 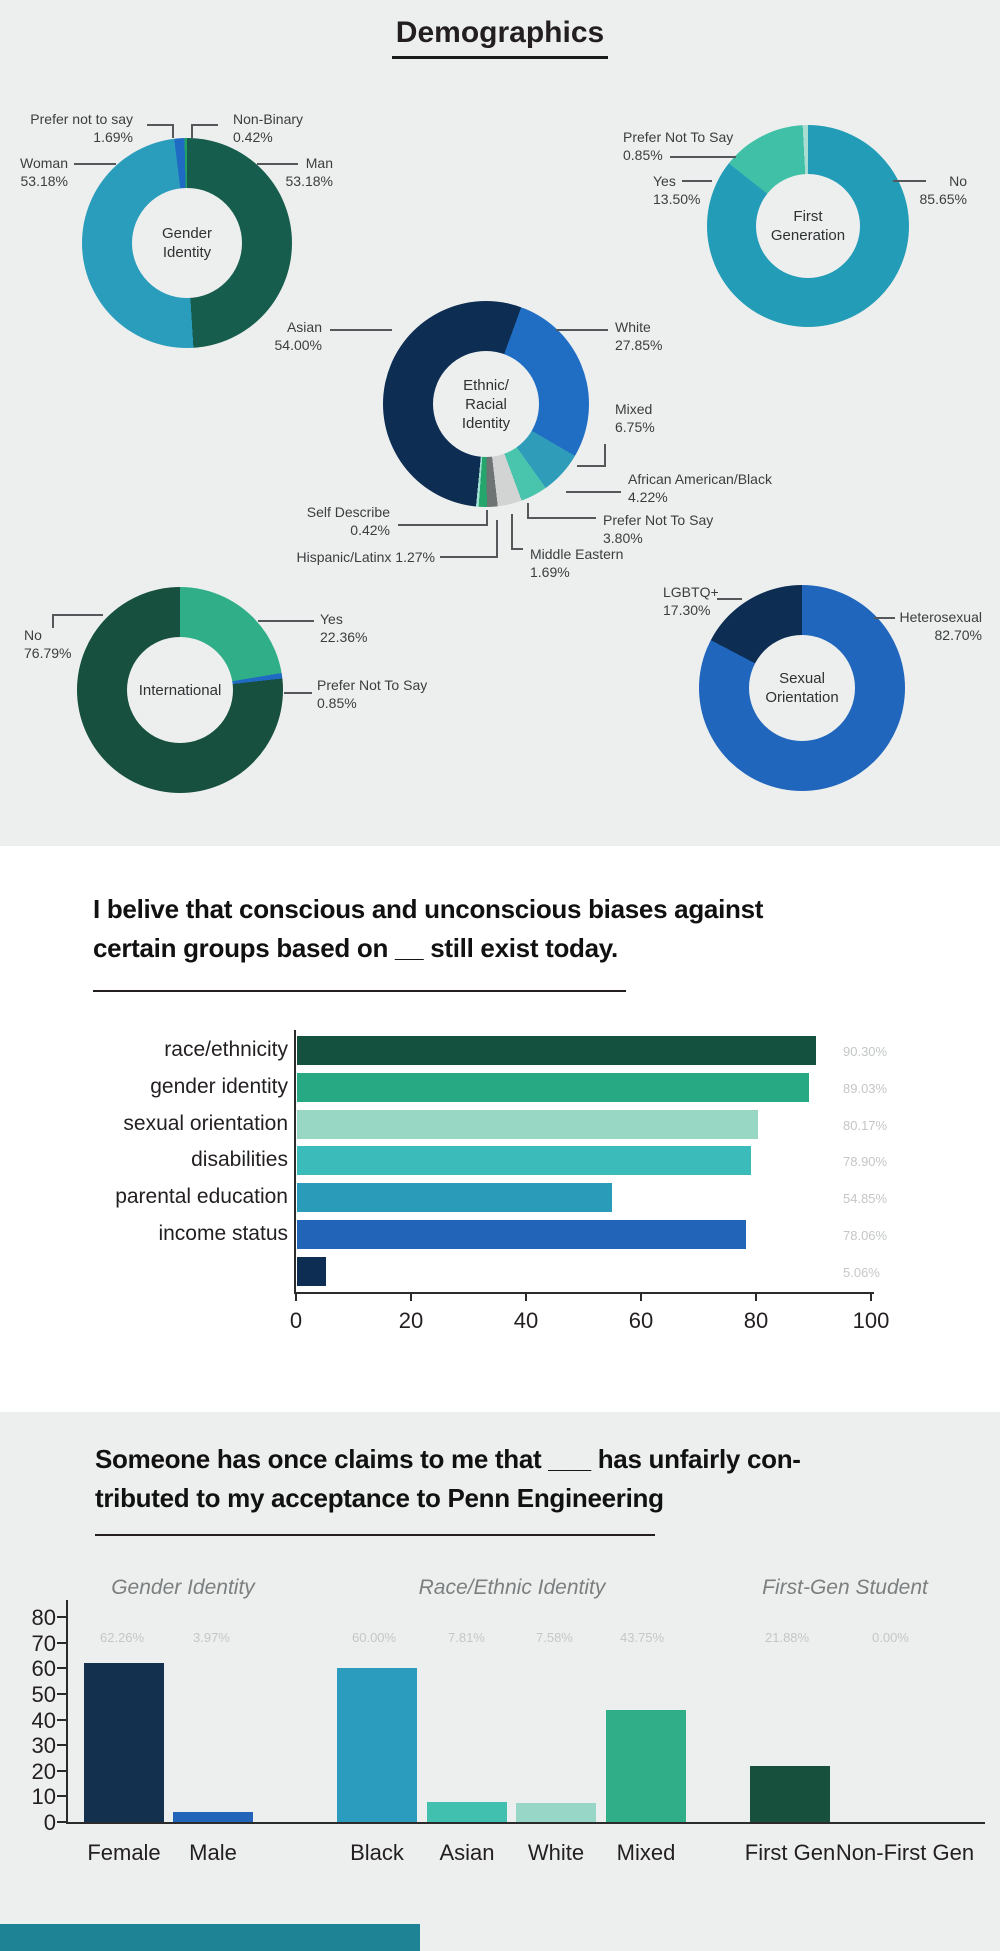 What do you see at coordinates (348, 521) in the screenshot?
I see `ethnic-racial-identity-slice-label: Self Describe 0.42%` at bounding box center [348, 521].